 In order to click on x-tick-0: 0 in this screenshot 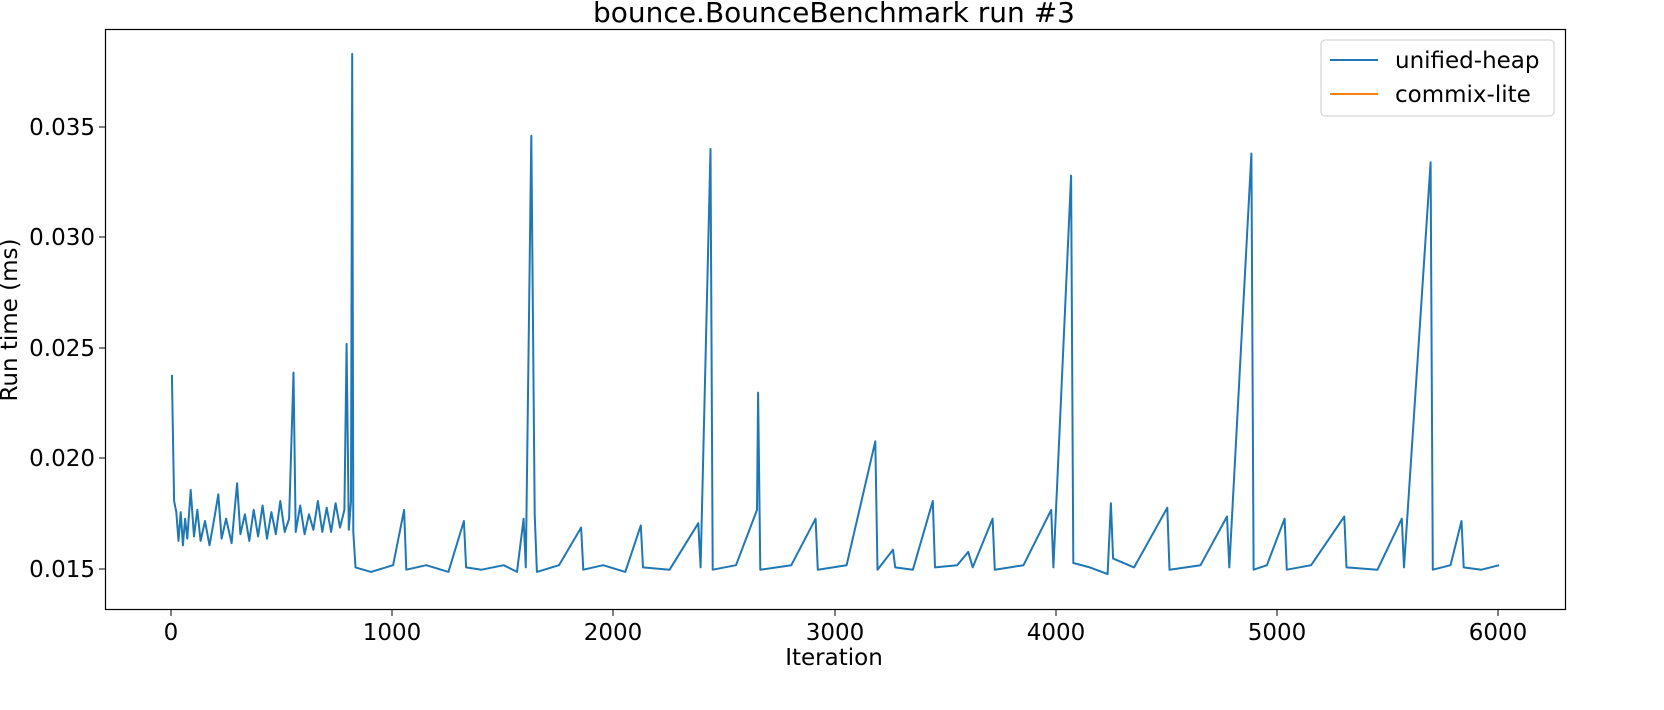, I will do `click(171, 627)`.